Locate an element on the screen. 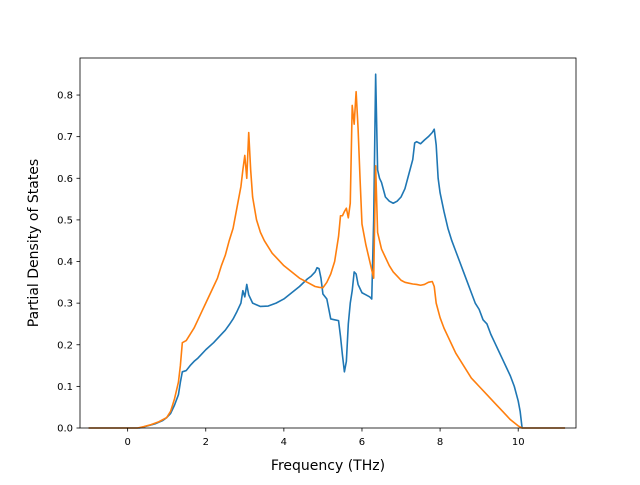 The width and height of the screenshot is (640, 485). y-axis-label: Partial Density of States is located at coordinates (34, 243).